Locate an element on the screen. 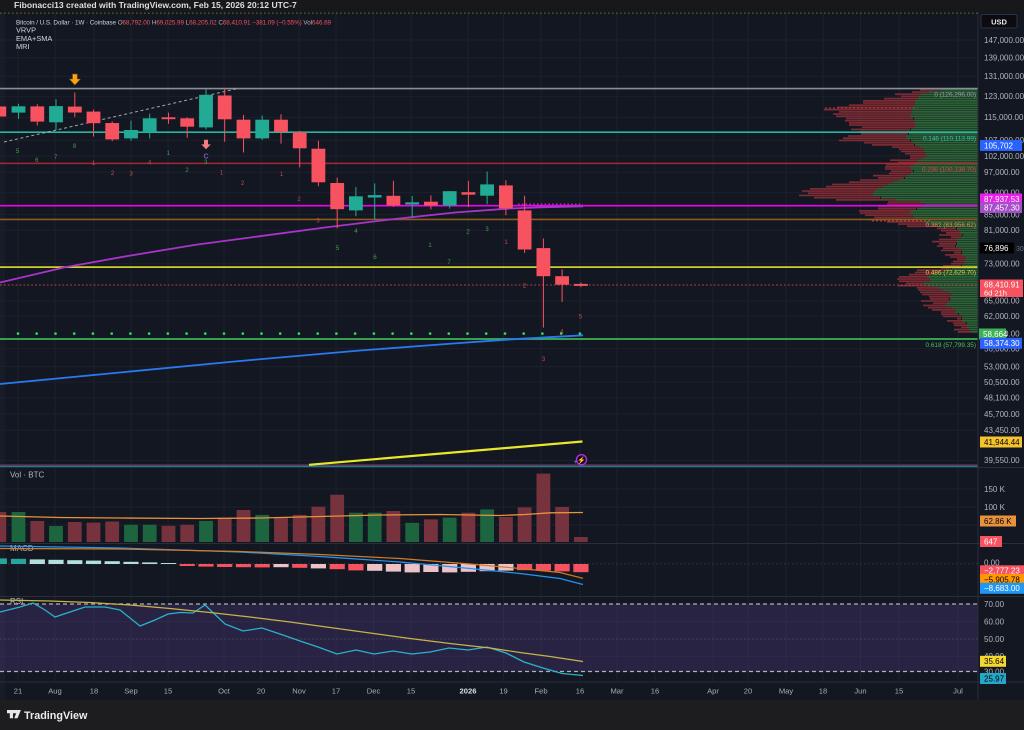  svg-text: 58,374.30 is located at coordinates (1002, 343).